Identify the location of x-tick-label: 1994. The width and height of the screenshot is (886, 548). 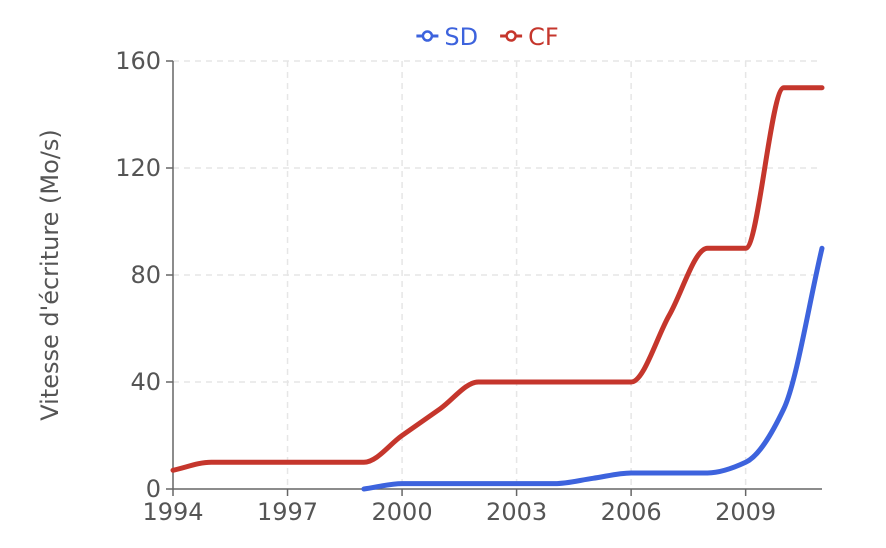
(172, 512).